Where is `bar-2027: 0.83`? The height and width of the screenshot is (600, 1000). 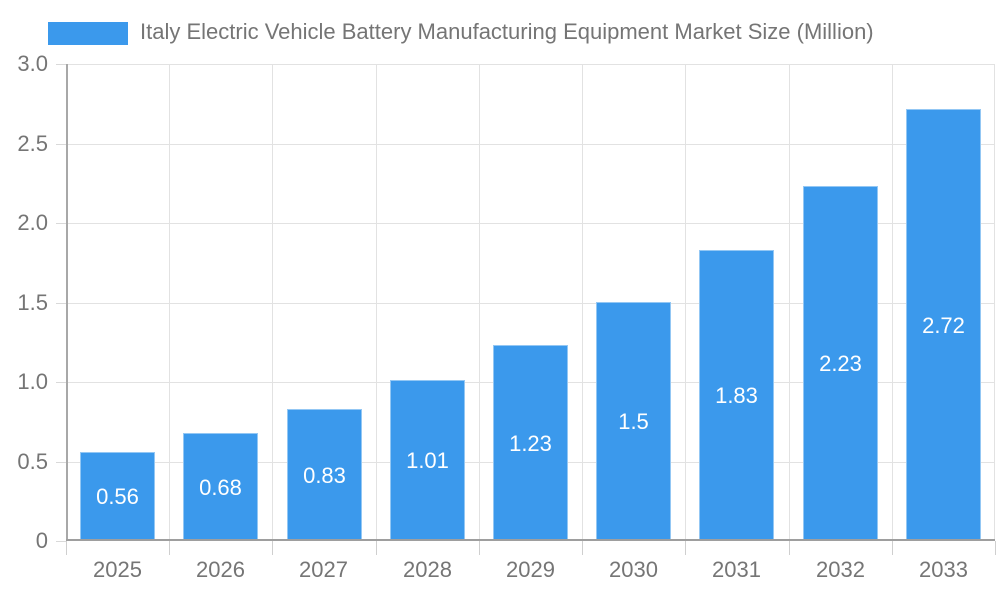
bar-2027: 0.83 is located at coordinates (324, 475).